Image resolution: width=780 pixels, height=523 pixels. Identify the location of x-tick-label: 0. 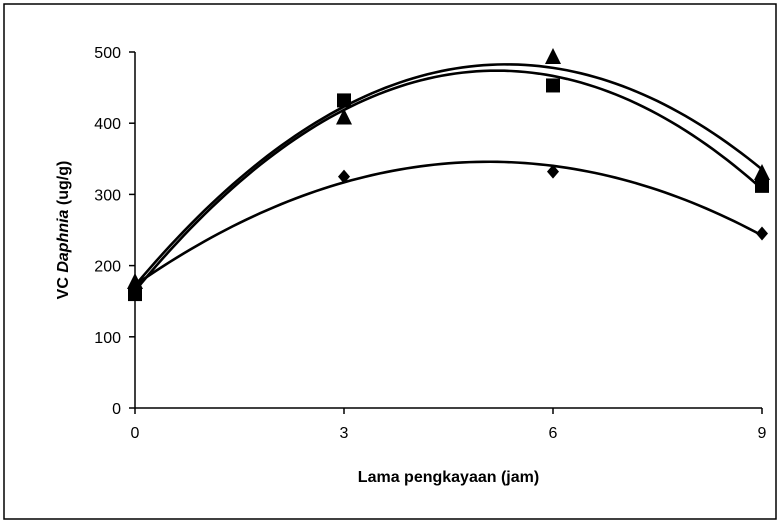
(135, 433).